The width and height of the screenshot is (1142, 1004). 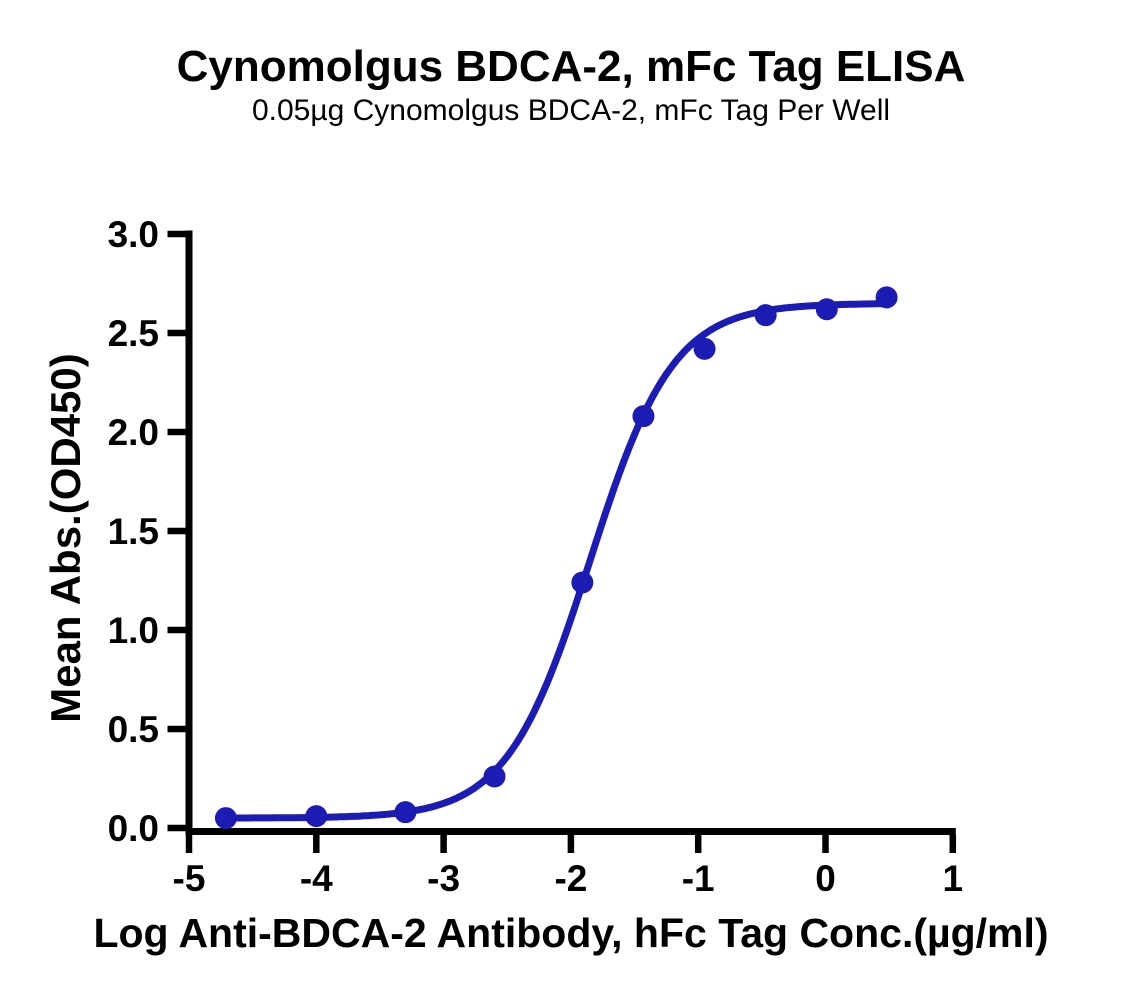 What do you see at coordinates (570, 878) in the screenshot?
I see `x-tick-label: -2` at bounding box center [570, 878].